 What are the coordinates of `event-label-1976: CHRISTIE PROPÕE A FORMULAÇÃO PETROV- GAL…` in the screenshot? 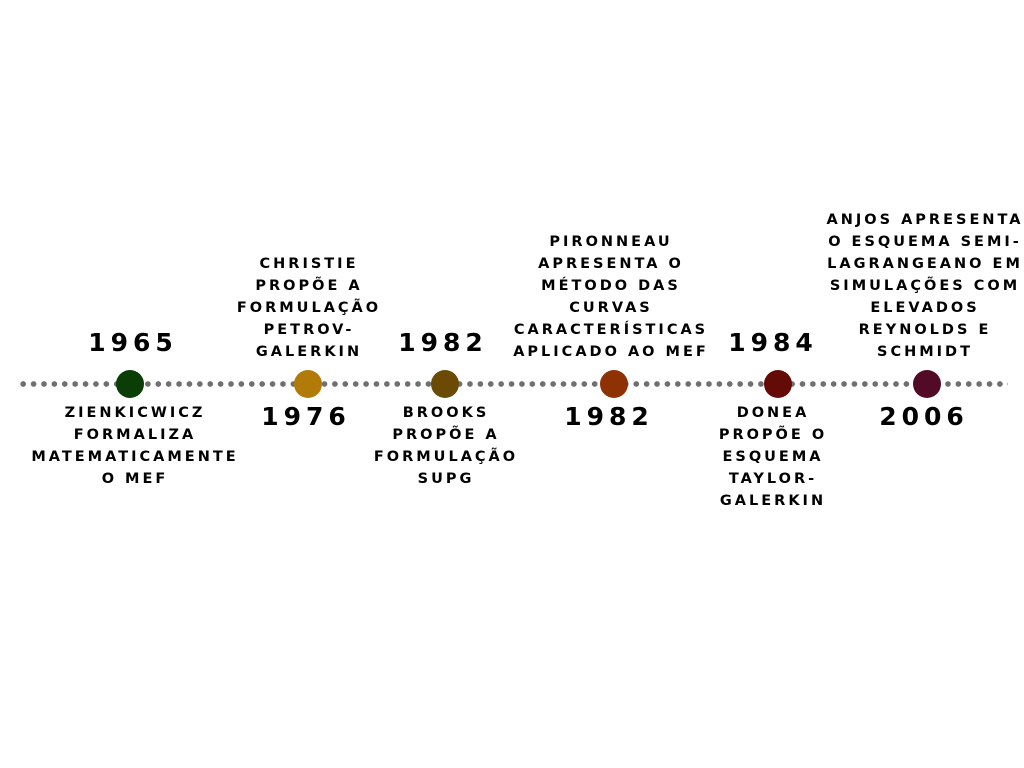 It's located at (309, 308).